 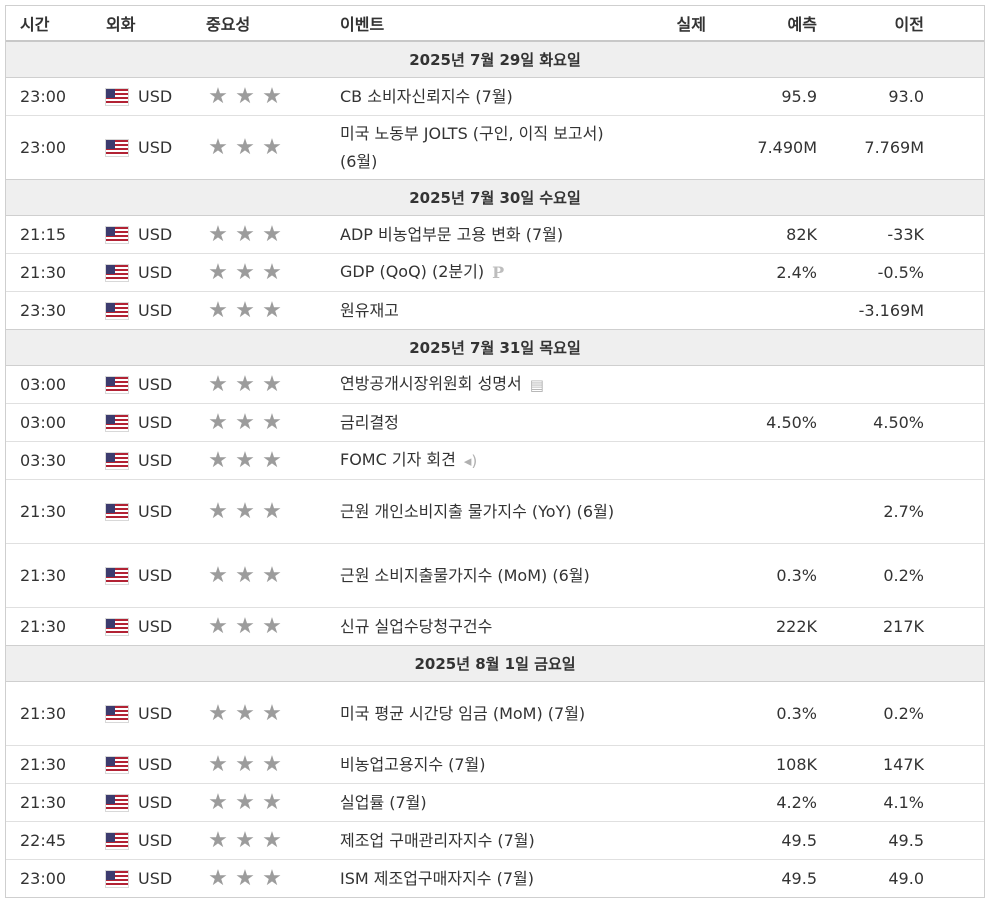 What do you see at coordinates (766, 24) in the screenshot?
I see `header-forecast: 예측` at bounding box center [766, 24].